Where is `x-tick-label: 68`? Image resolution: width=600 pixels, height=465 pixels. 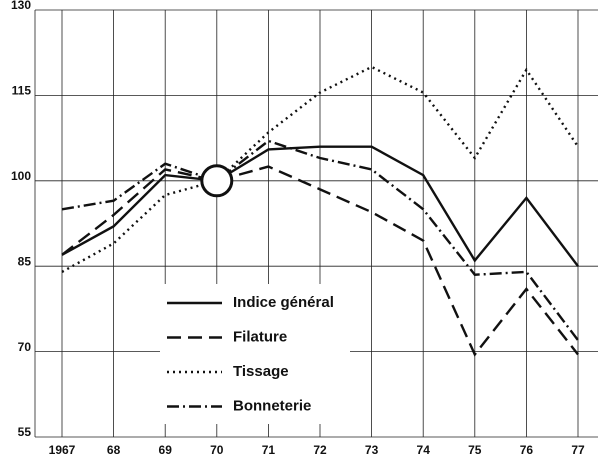 x-tick-label: 68 is located at coordinates (114, 450).